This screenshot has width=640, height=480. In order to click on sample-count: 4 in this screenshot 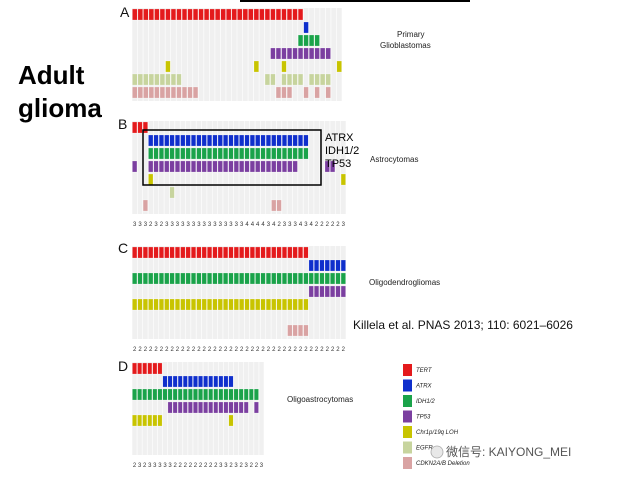, I will do `click(258, 225)`.